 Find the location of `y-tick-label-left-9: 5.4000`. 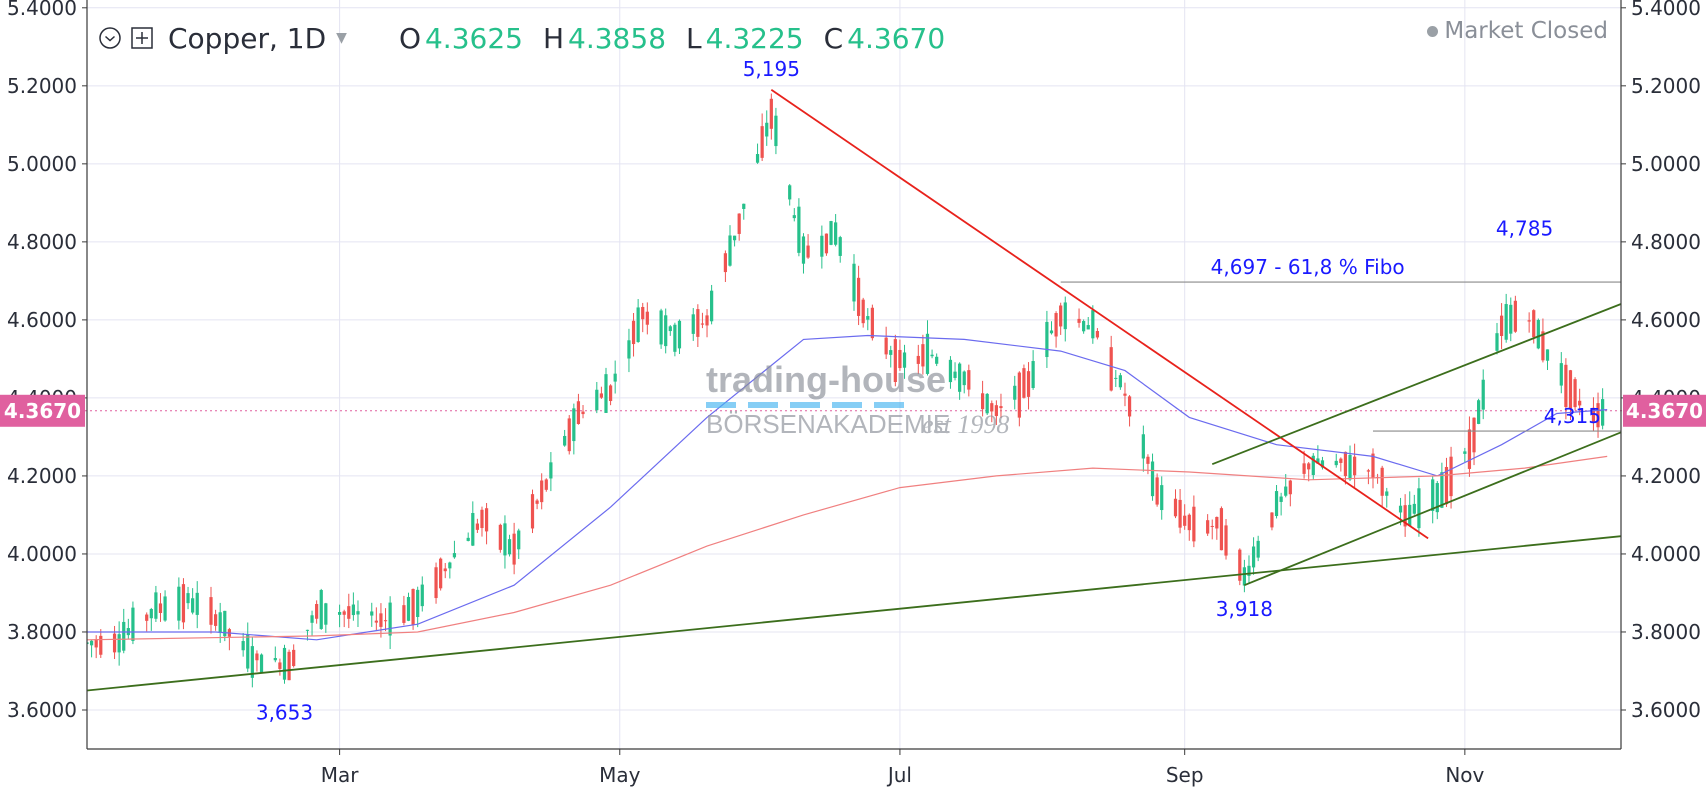

y-tick-label-left-9: 5.4000 is located at coordinates (42, 10).